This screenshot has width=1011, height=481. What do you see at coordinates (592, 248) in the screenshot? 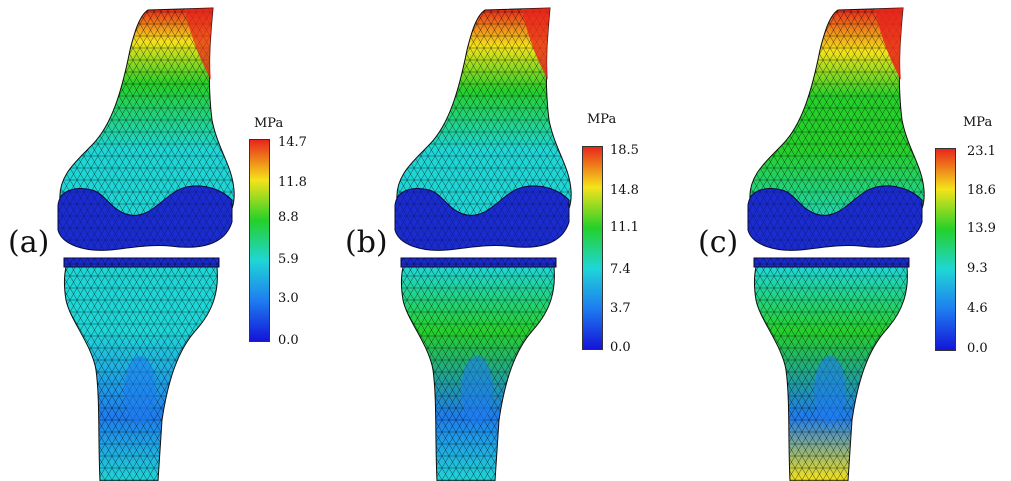
I see `colorbar-b` at bounding box center [592, 248].